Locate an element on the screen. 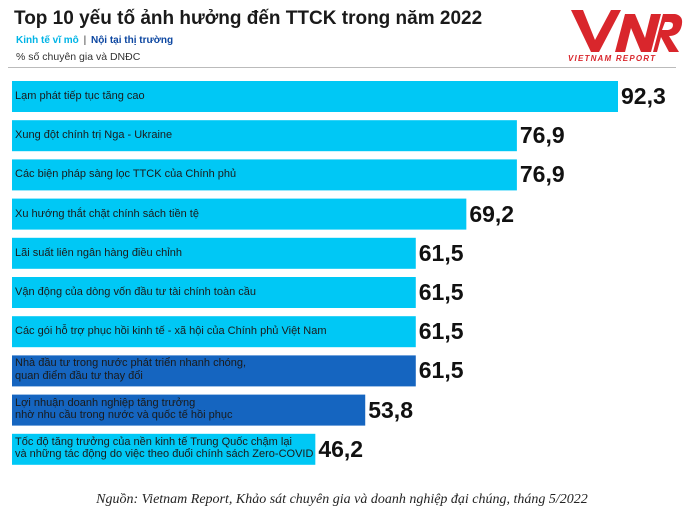 This screenshot has width=684, height=518. bar-label-line: Lãi suất liên ngân hàng điều chỉnh is located at coordinates (98, 252).